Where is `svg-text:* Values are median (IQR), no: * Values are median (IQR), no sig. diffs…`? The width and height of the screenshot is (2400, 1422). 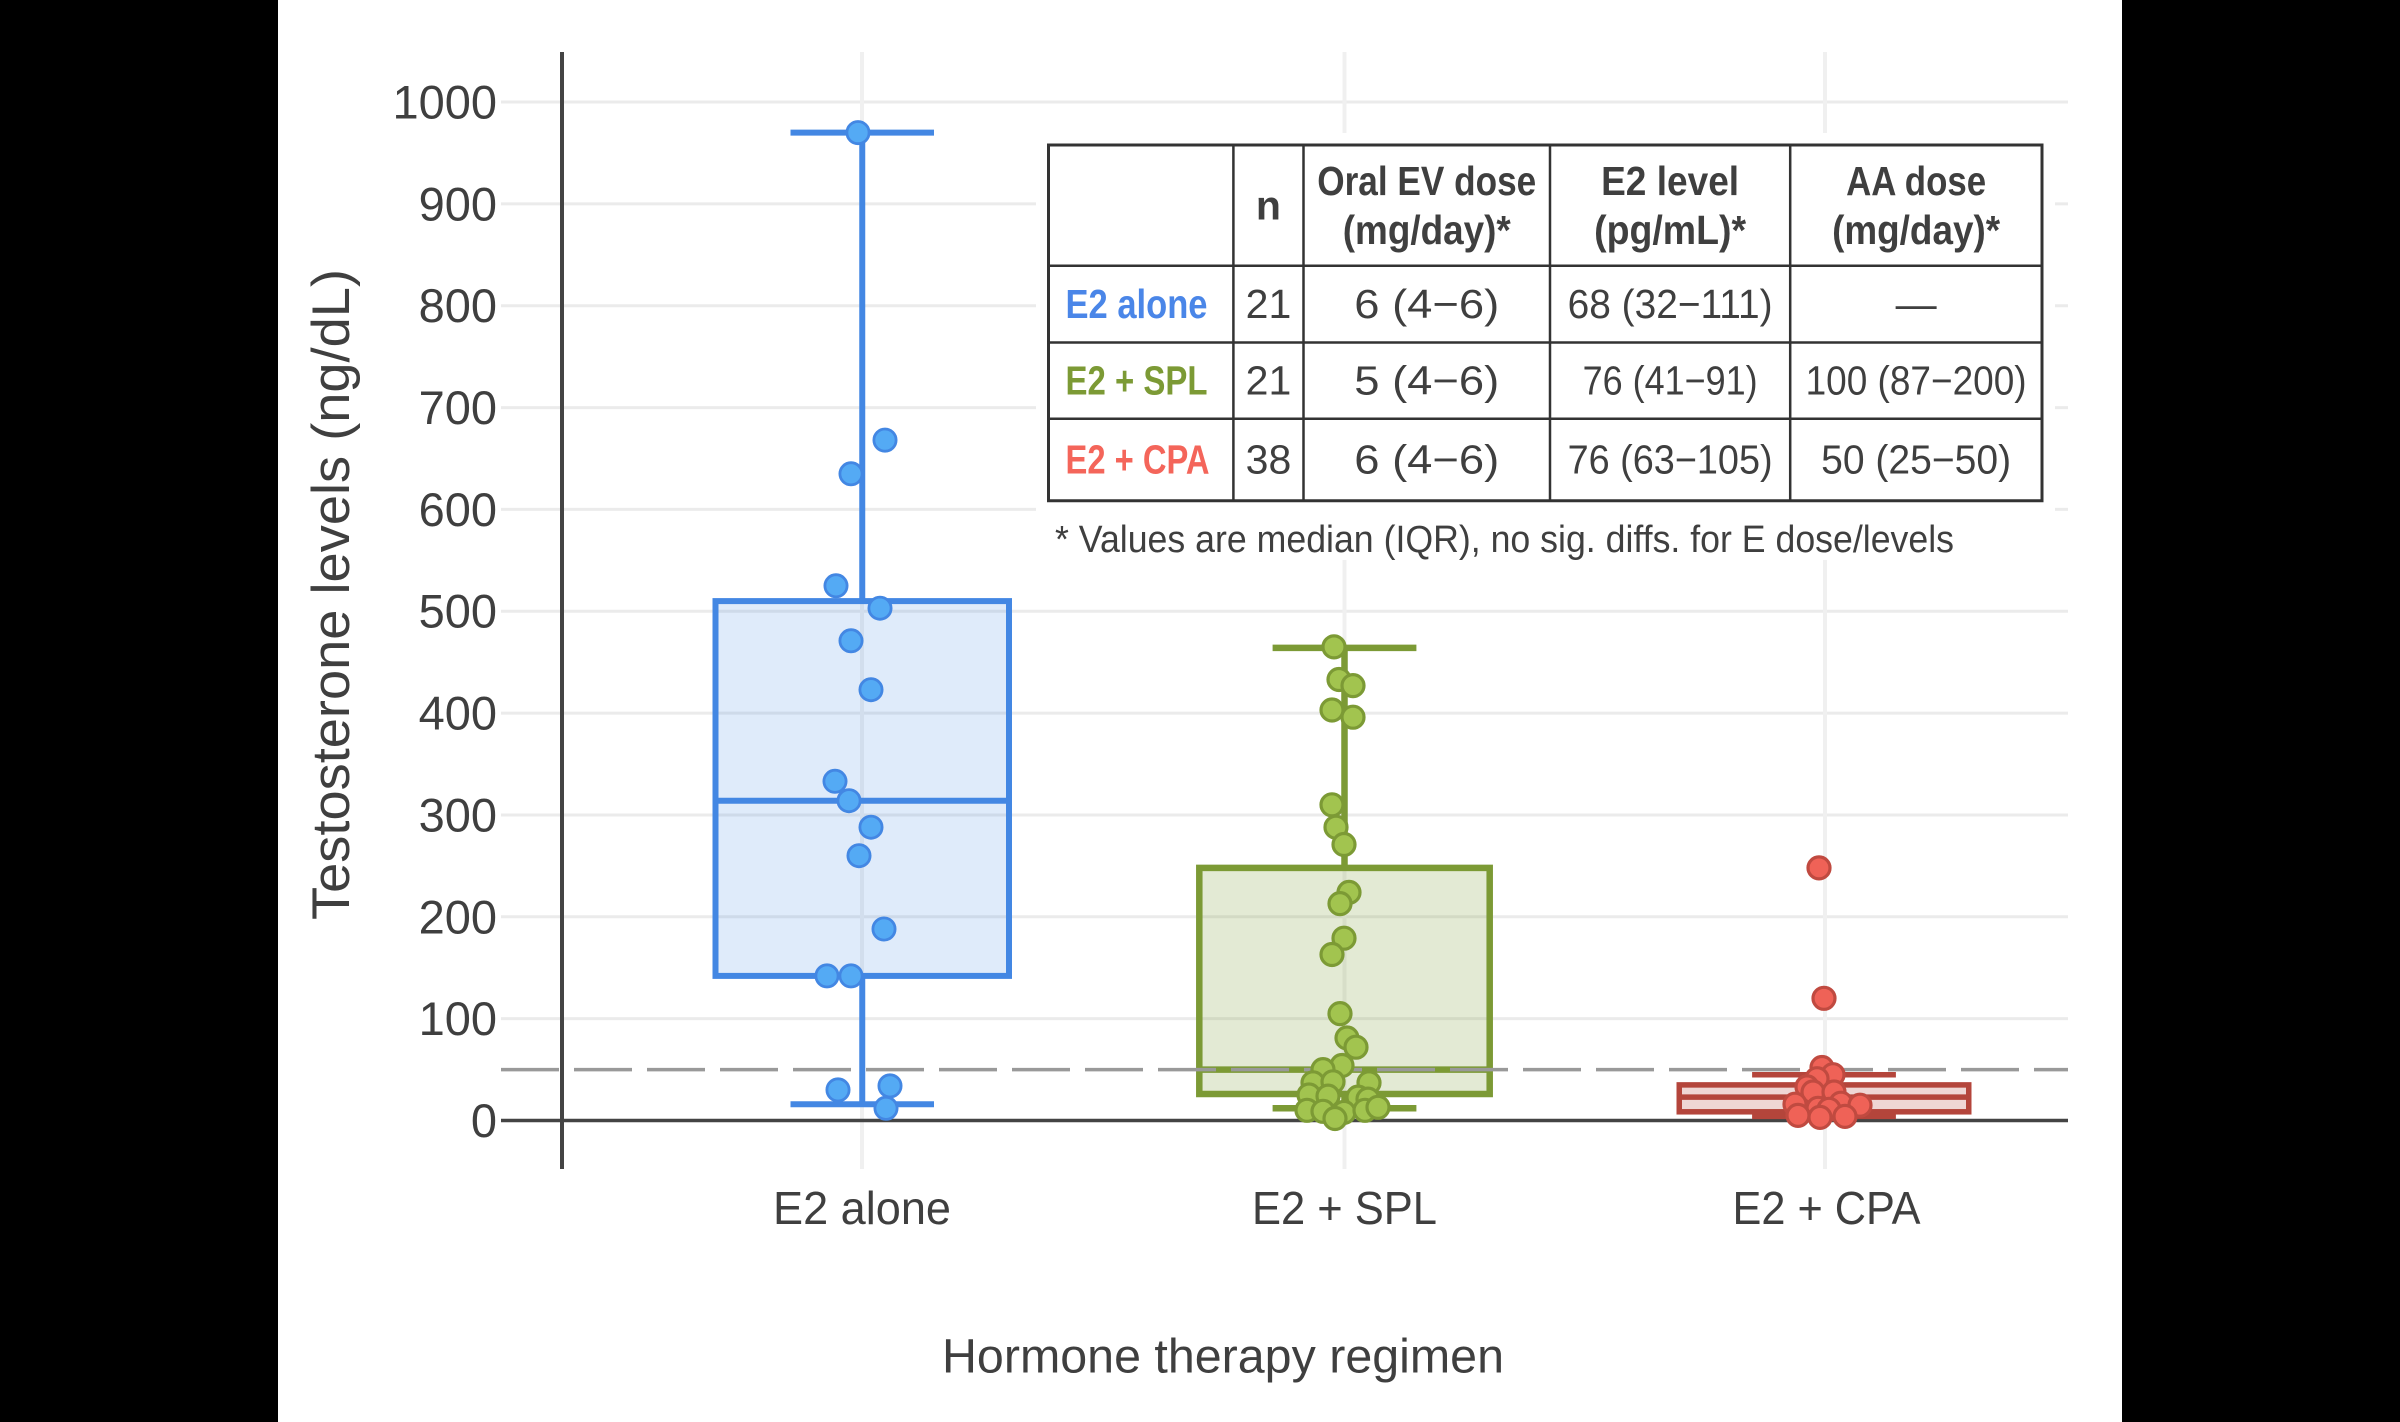 svg-text:* Values are median (IQR), no: * Values are median (IQR), no sig. diffs… is located at coordinates (1504, 540).